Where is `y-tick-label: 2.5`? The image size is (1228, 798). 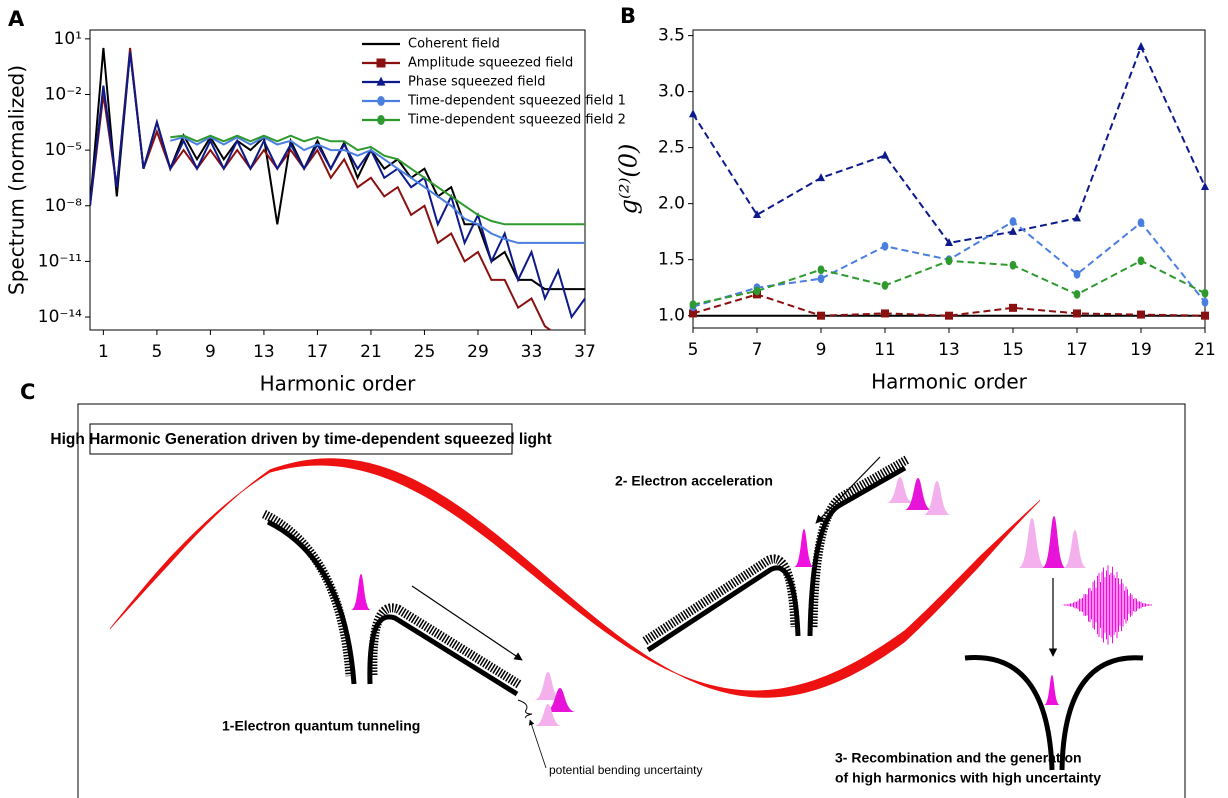 y-tick-label: 2.5 is located at coordinates (671, 148).